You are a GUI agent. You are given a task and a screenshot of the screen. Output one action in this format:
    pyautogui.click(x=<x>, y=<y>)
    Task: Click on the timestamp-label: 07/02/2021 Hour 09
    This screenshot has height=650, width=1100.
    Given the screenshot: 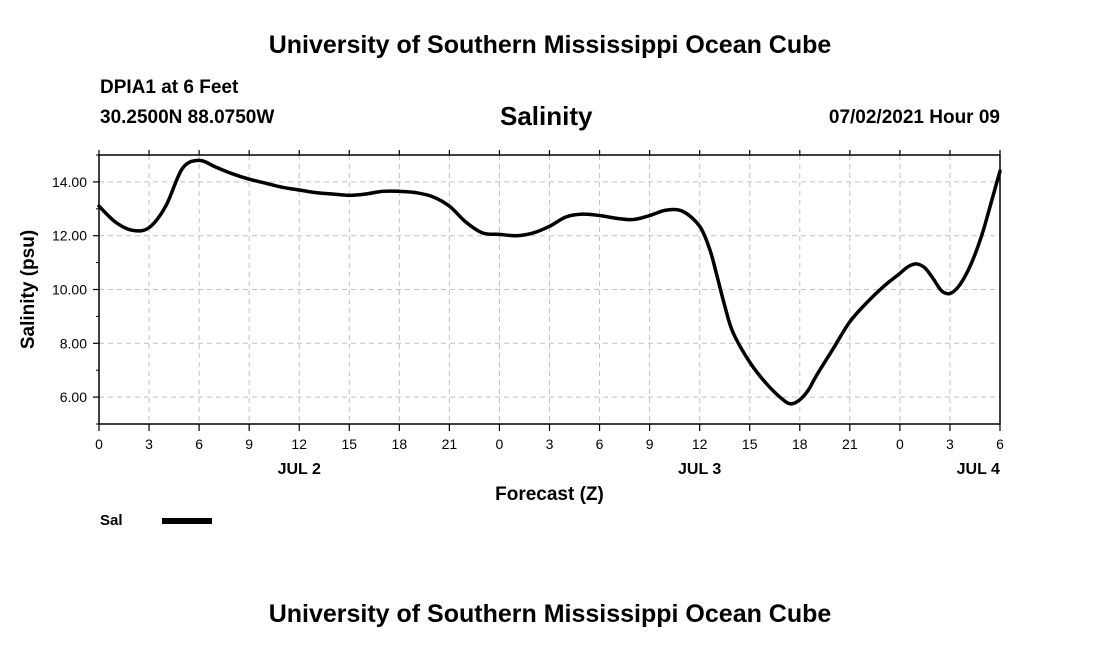 What is the action you would take?
    pyautogui.click(x=914, y=117)
    